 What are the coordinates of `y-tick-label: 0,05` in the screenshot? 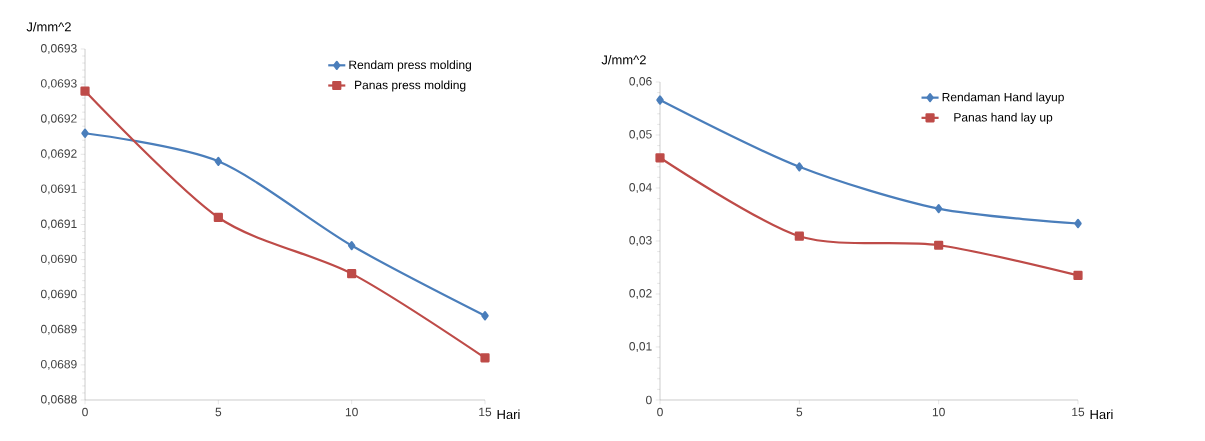 It's located at (640, 135).